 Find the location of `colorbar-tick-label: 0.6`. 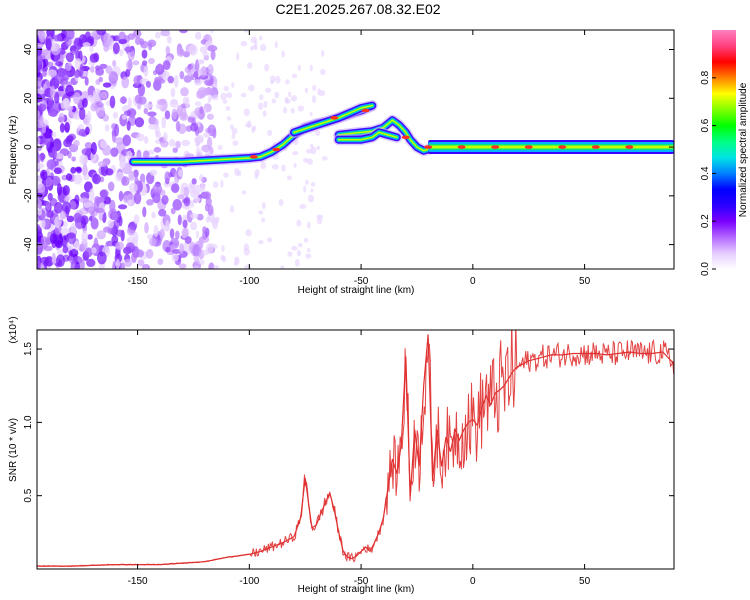

colorbar-tick-label: 0.6 is located at coordinates (705, 125).